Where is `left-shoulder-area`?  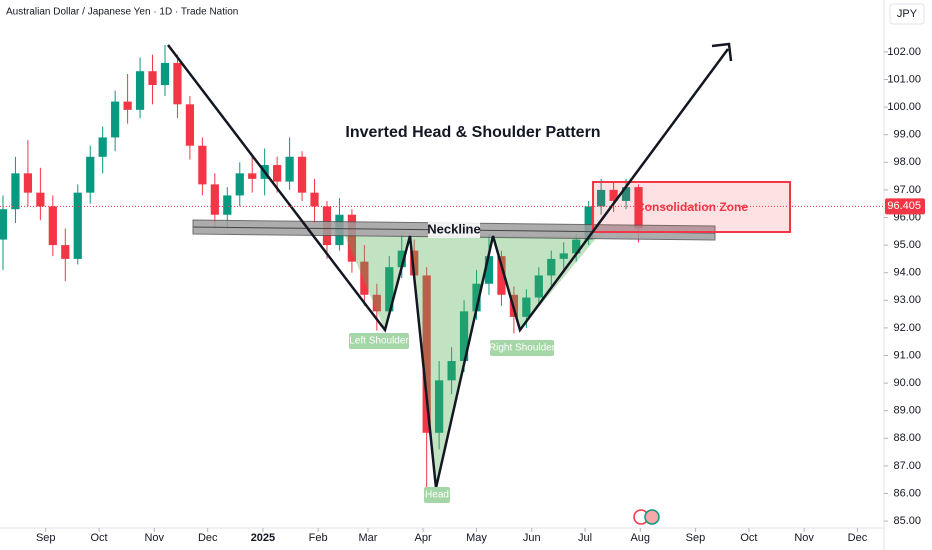 left-shoulder-area is located at coordinates (377, 283).